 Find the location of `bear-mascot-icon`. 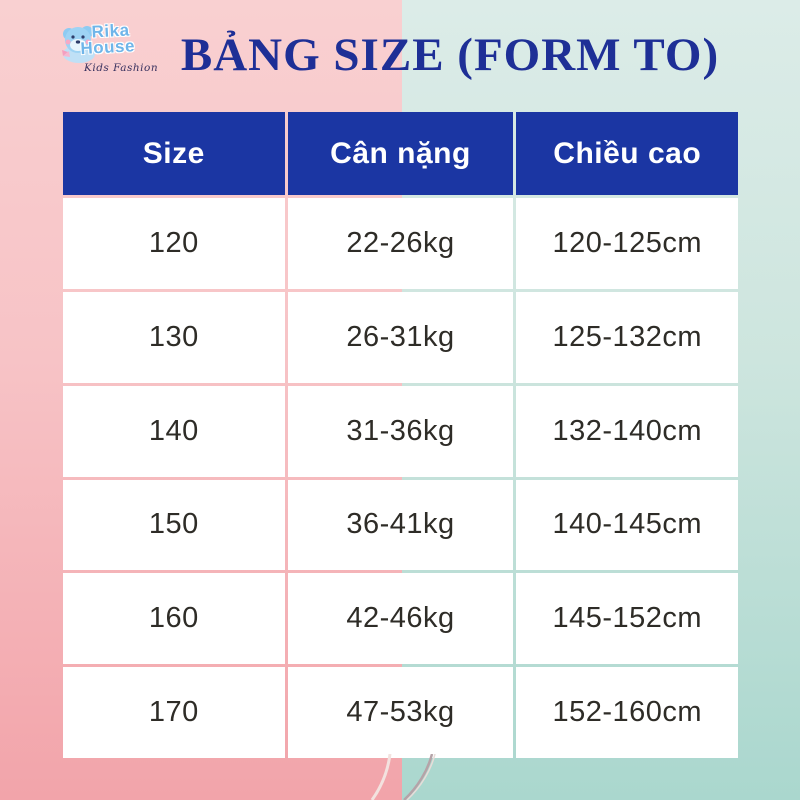

bear-mascot-icon is located at coordinates (78, 44).